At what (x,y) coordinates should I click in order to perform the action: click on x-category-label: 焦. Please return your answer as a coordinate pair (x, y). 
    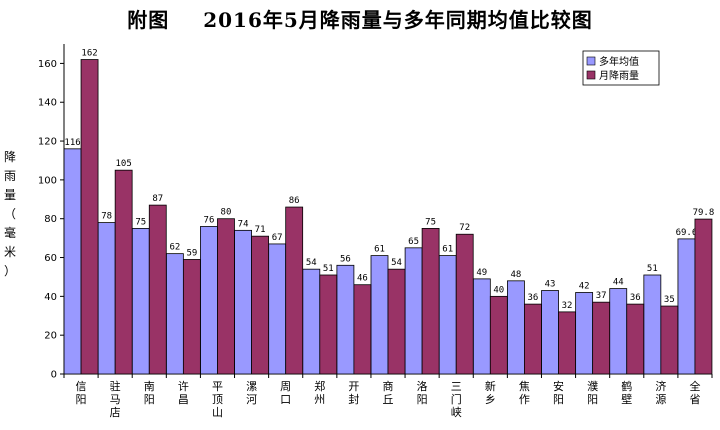
    Looking at the image, I should click on (524, 386).